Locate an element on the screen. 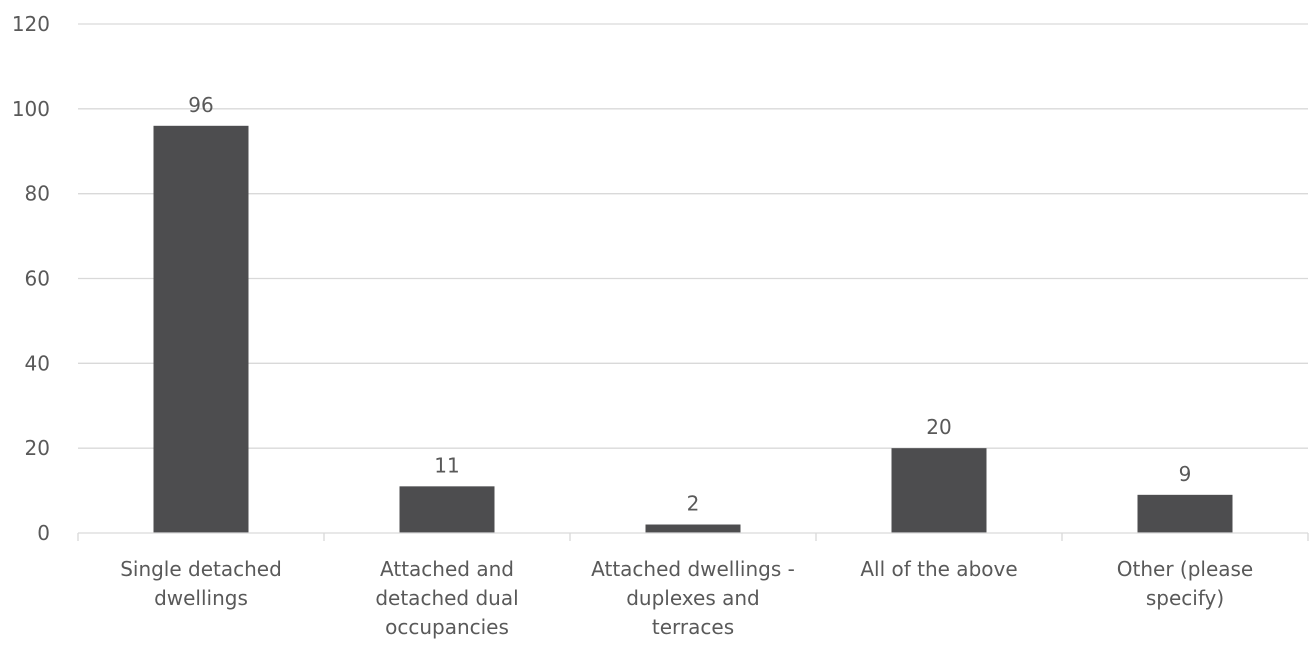  category-label-line: Attached dwellings - is located at coordinates (693, 569).